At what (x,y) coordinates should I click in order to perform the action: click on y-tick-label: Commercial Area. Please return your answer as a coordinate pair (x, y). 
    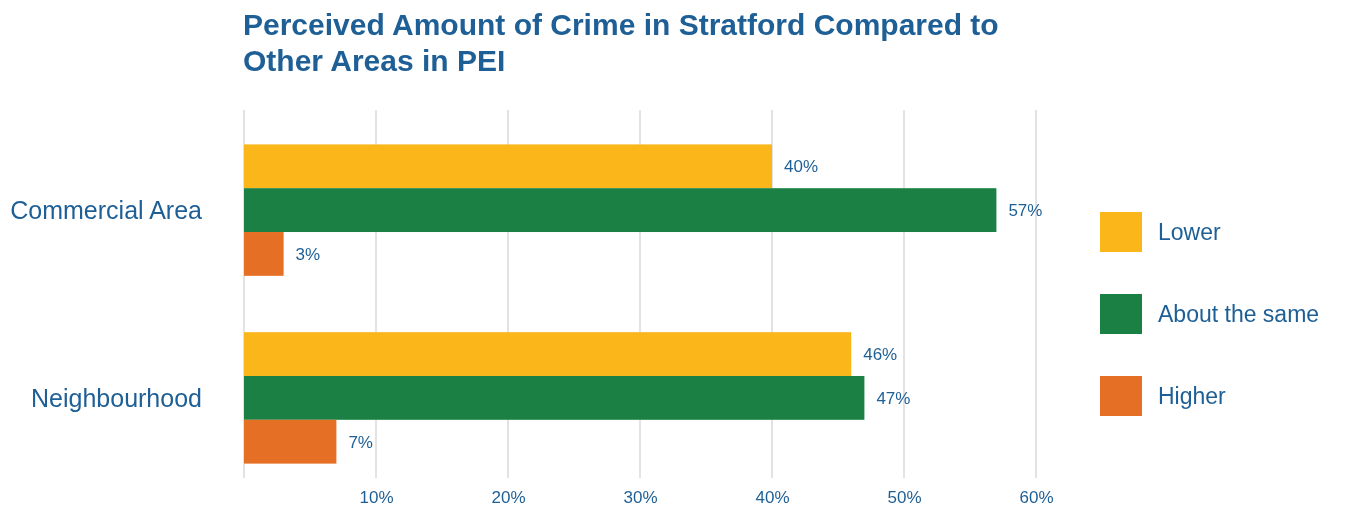
    Looking at the image, I should click on (106, 209).